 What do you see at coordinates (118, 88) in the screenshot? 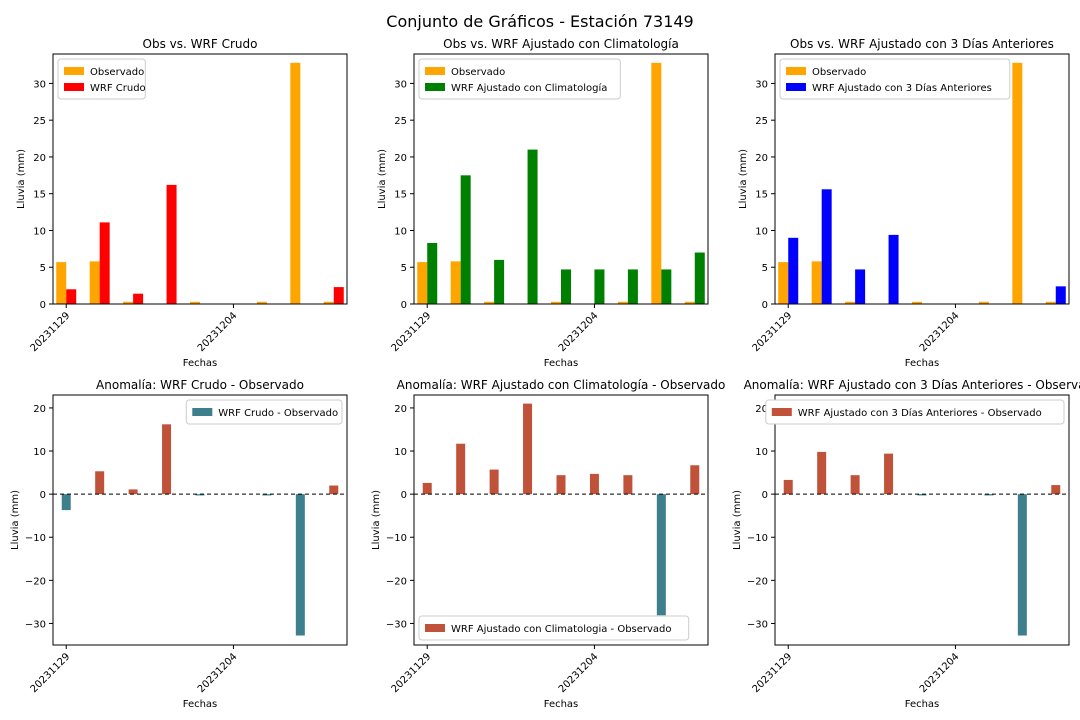
I see `legend-label: WRF Crudo` at bounding box center [118, 88].